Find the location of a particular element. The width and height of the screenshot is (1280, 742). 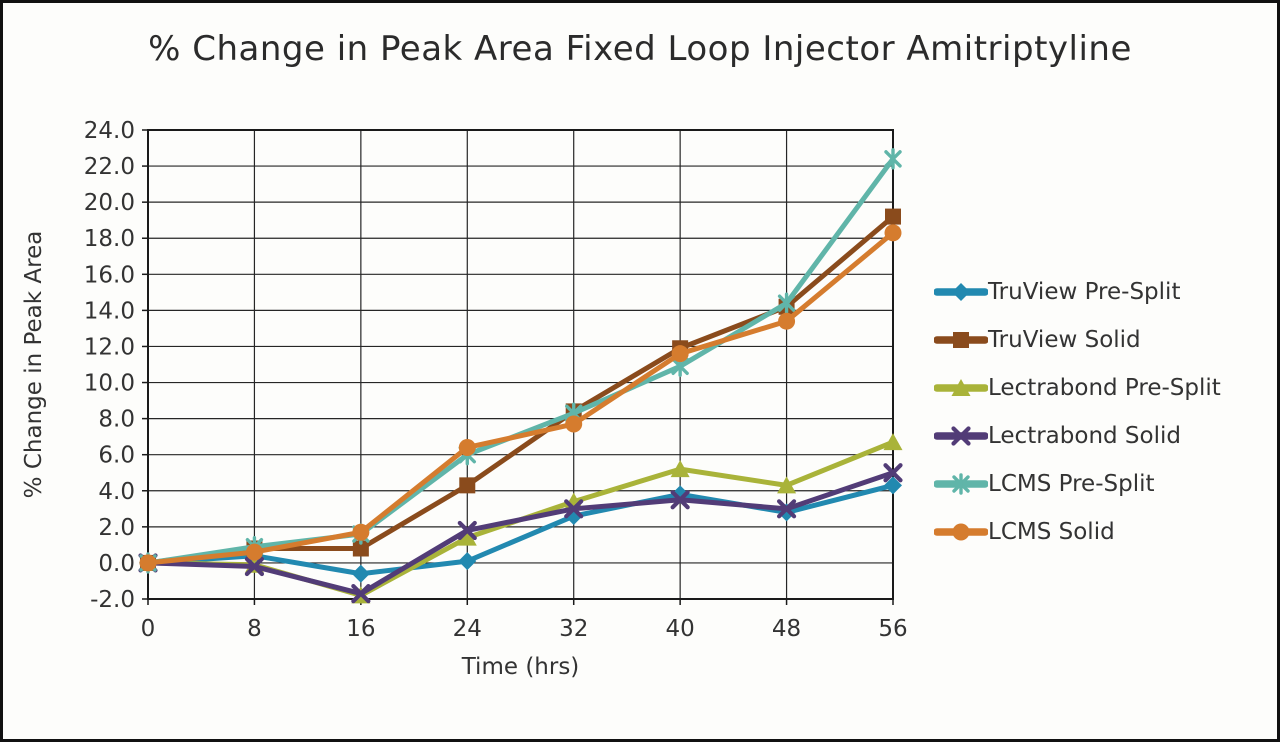

svg-text: 40 is located at coordinates (680, 629).